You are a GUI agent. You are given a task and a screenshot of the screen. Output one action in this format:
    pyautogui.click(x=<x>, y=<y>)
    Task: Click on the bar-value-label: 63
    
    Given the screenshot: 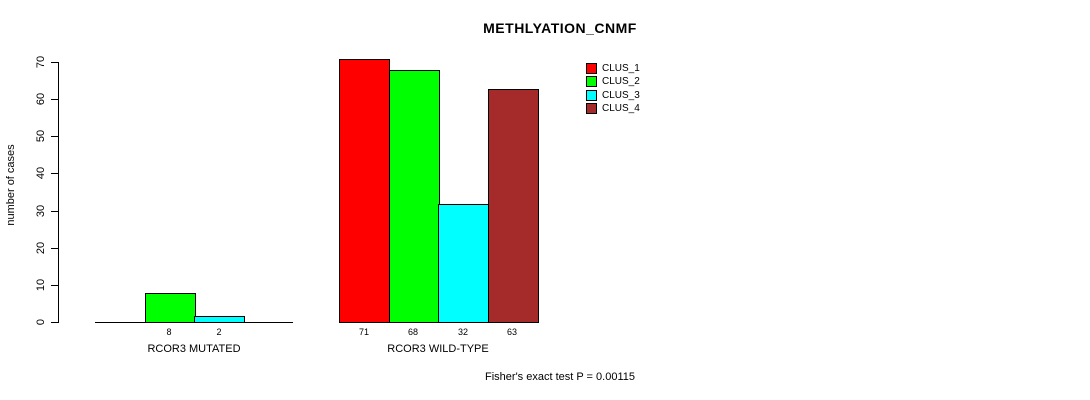 What is the action you would take?
    pyautogui.click(x=512, y=332)
    